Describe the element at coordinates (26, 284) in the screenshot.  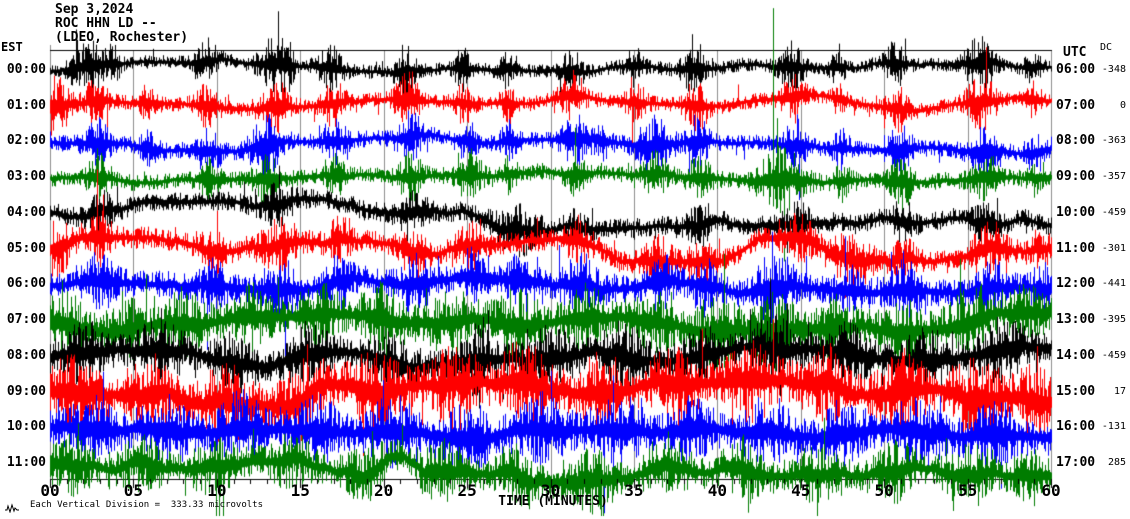
I see `est-time-label: 06:00` at that location.